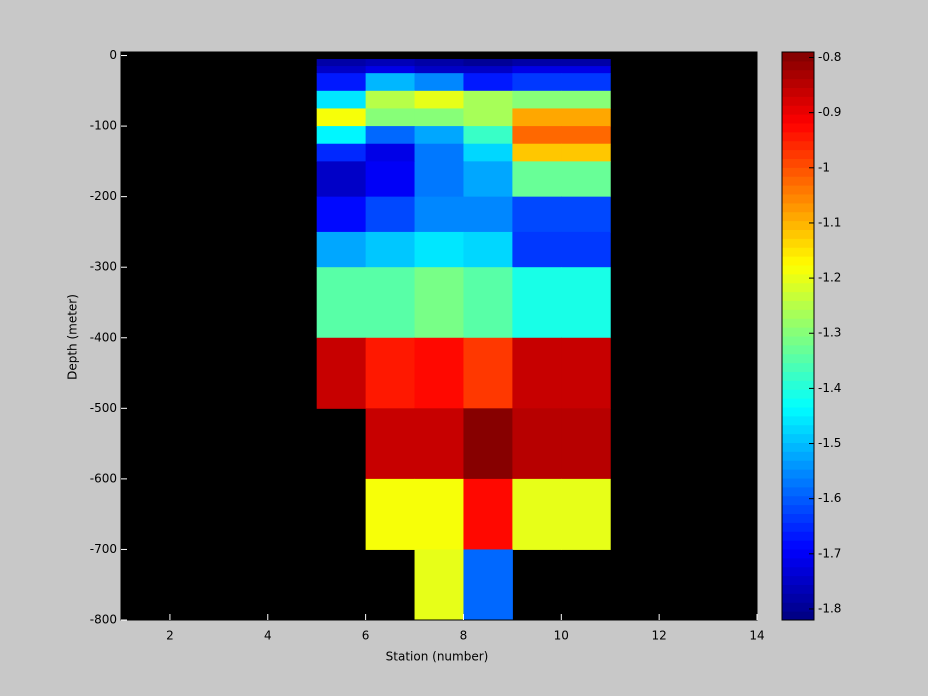  Describe the element at coordinates (103, 478) in the screenshot. I see `y-tick-label: -600` at that location.